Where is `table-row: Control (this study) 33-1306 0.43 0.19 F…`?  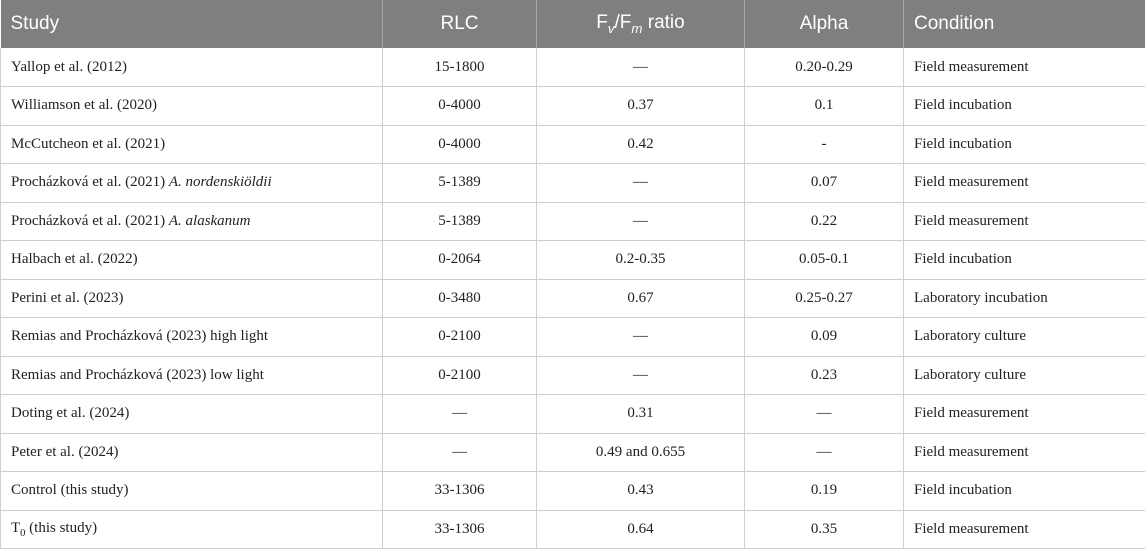
table-row: Control (this study) 33-1306 0.43 0.19 F… is located at coordinates (572, 491).